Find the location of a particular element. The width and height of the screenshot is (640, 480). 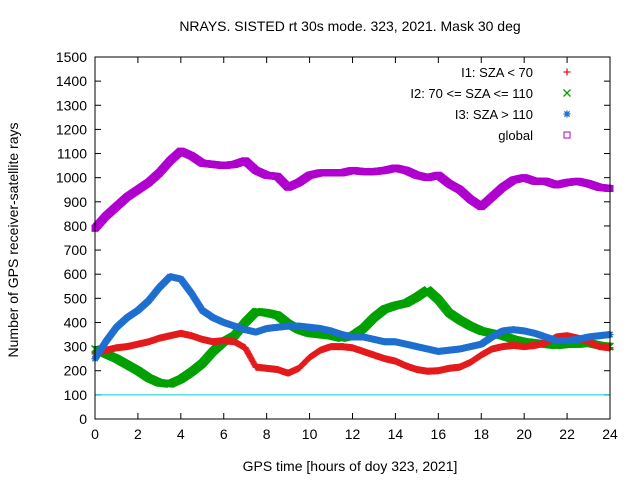

y-tick-label: 1200 is located at coordinates (71, 129).